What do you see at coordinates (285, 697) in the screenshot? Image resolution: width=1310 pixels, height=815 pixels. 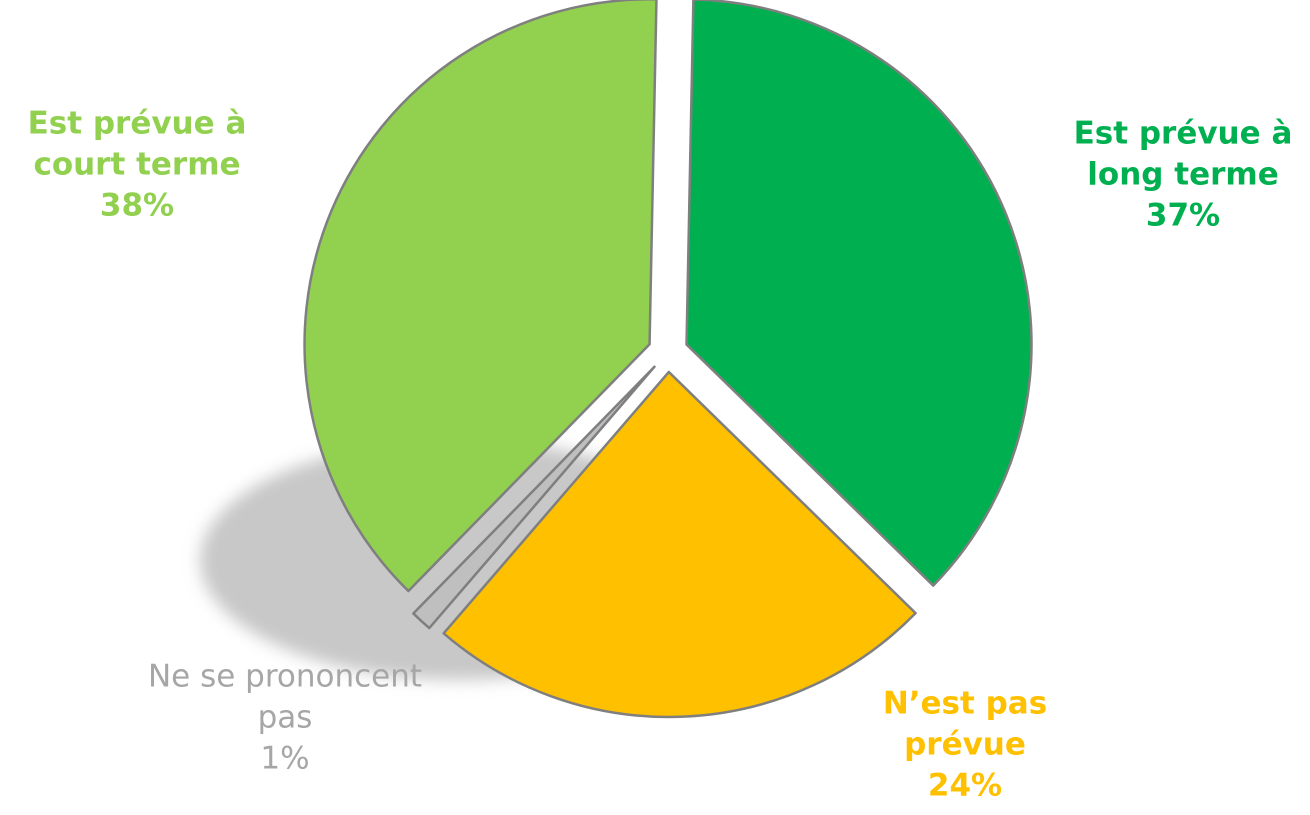 I see `category-label: Ne se prononcent pas` at bounding box center [285, 697].